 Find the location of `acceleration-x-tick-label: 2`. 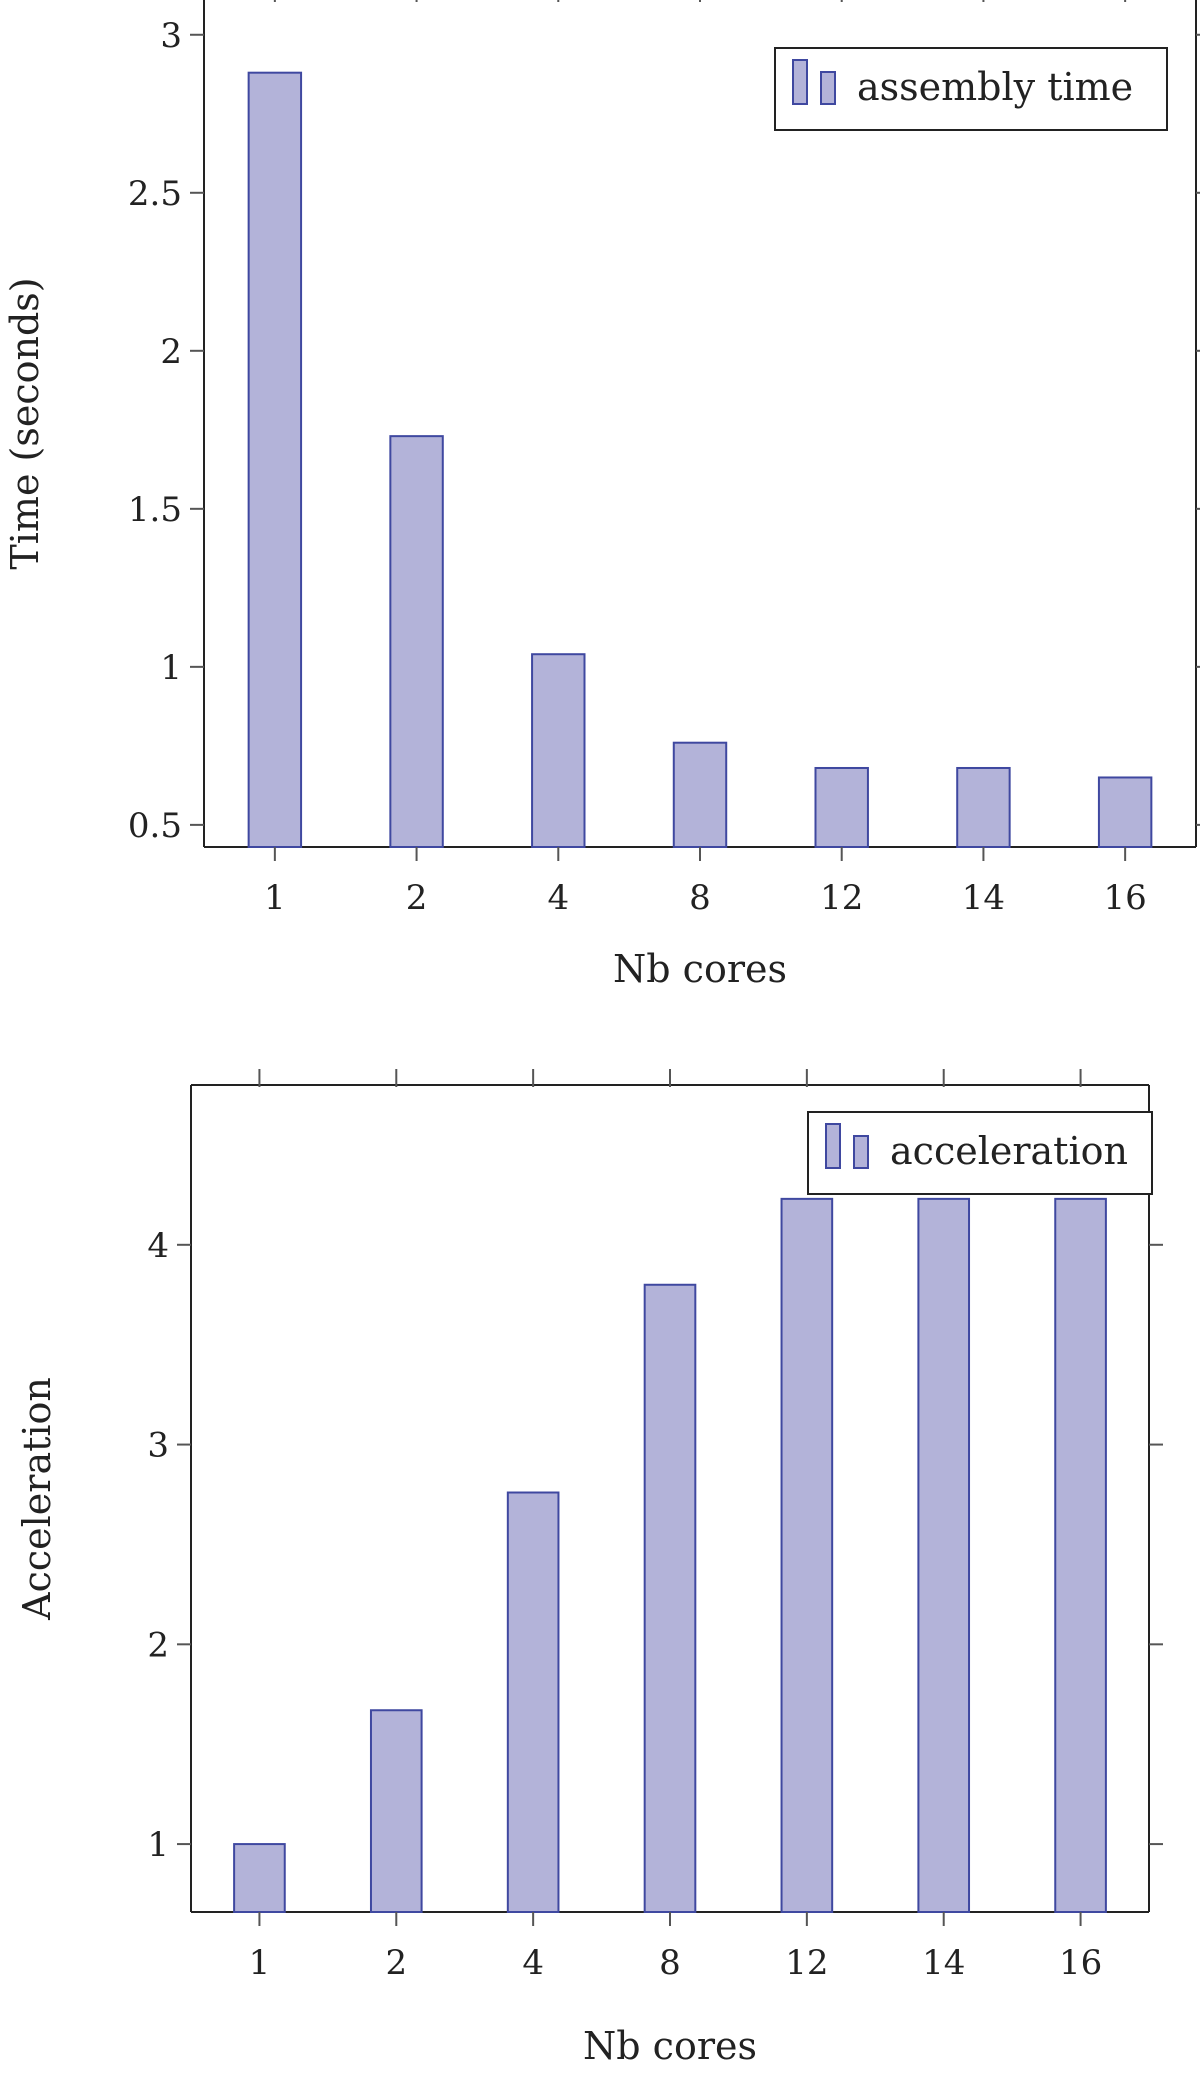

acceleration-x-tick-label: 2 is located at coordinates (396, 1963).